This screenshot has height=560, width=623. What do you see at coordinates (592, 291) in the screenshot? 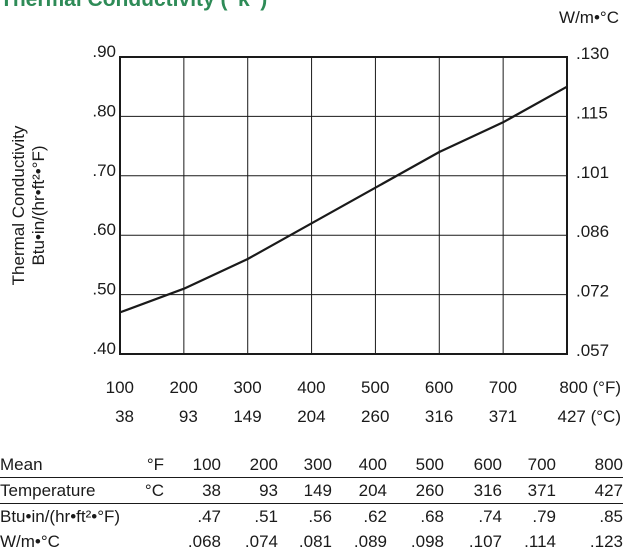
I see `y2-tick-label: .072` at bounding box center [592, 291].